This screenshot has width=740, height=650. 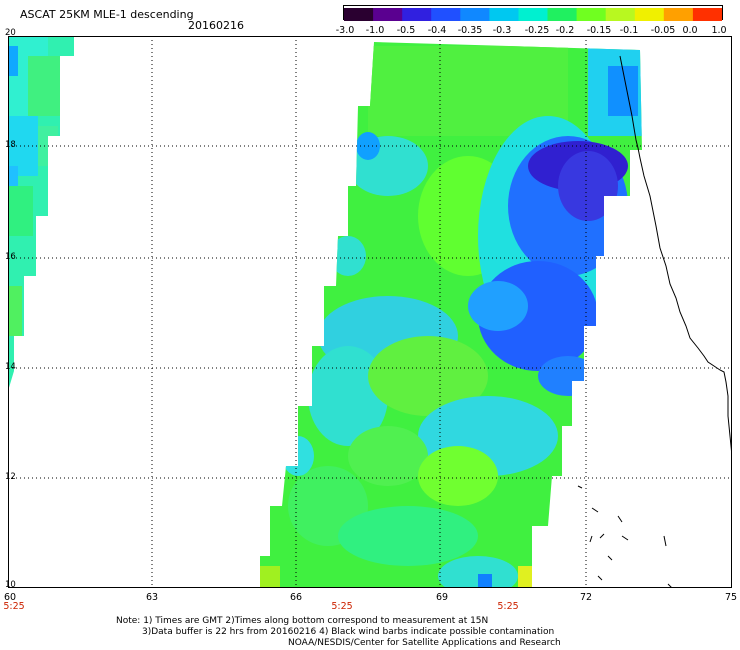 What do you see at coordinates (442, 597) in the screenshot?
I see `lon-label: 69` at bounding box center [442, 597].